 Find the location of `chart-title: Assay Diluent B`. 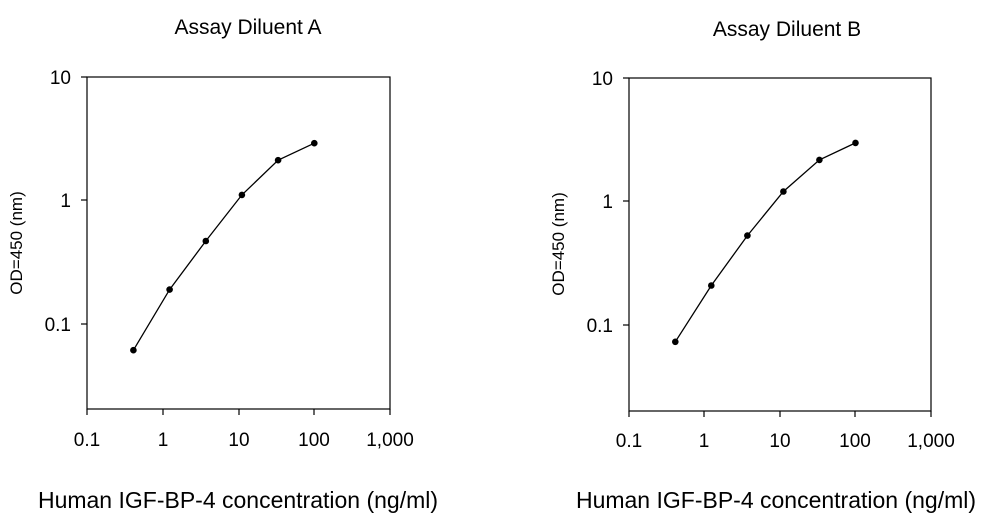

chart-title: Assay Diluent B is located at coordinates (787, 29).